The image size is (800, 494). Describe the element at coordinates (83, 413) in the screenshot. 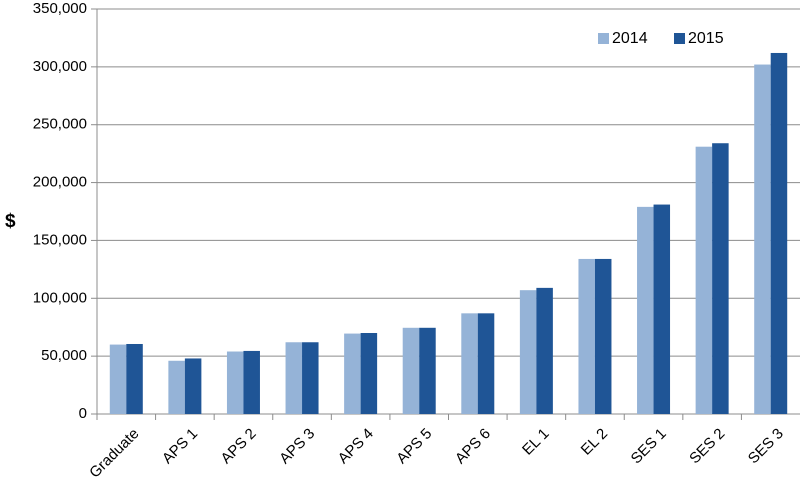

I see `y-tick-label: 0` at that location.